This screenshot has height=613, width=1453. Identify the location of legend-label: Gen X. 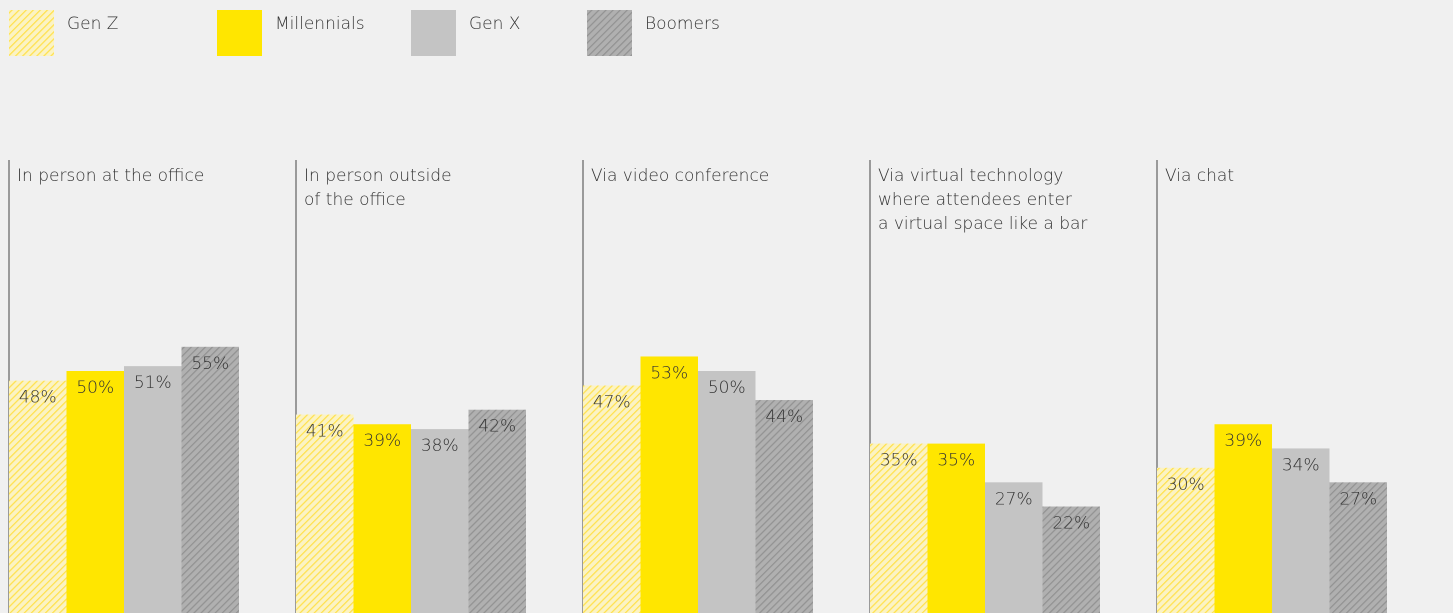
(494, 24).